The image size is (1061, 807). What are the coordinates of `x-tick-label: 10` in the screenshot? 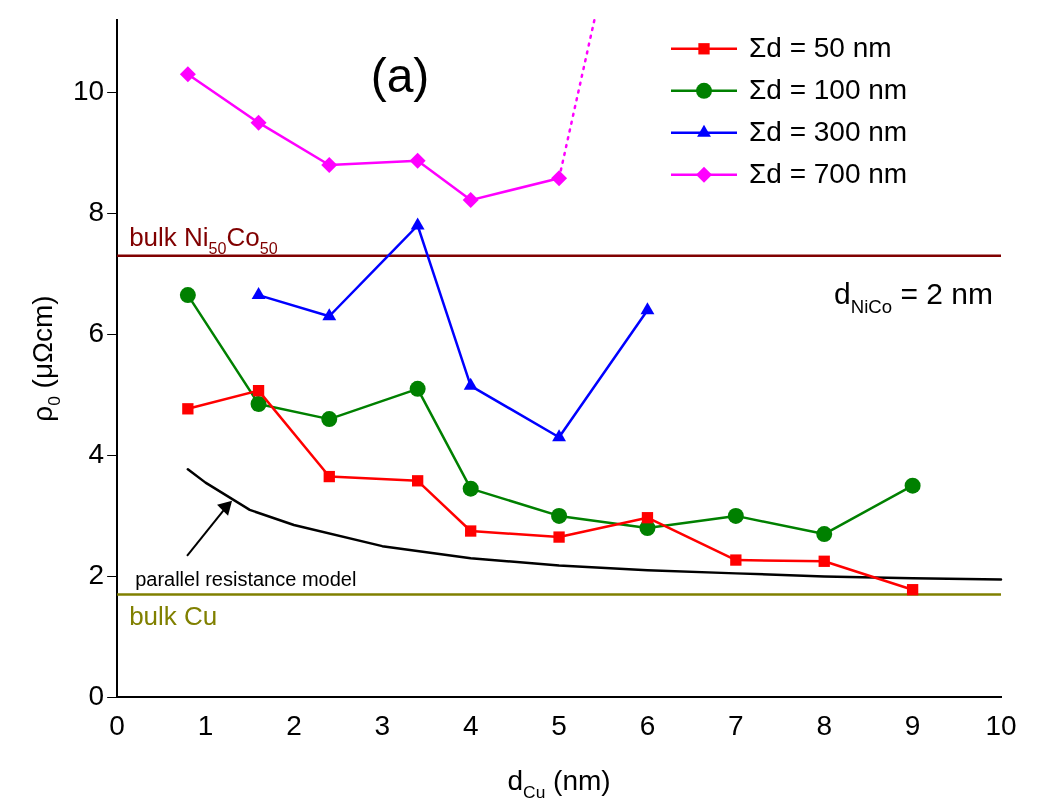 It's located at (1001, 725).